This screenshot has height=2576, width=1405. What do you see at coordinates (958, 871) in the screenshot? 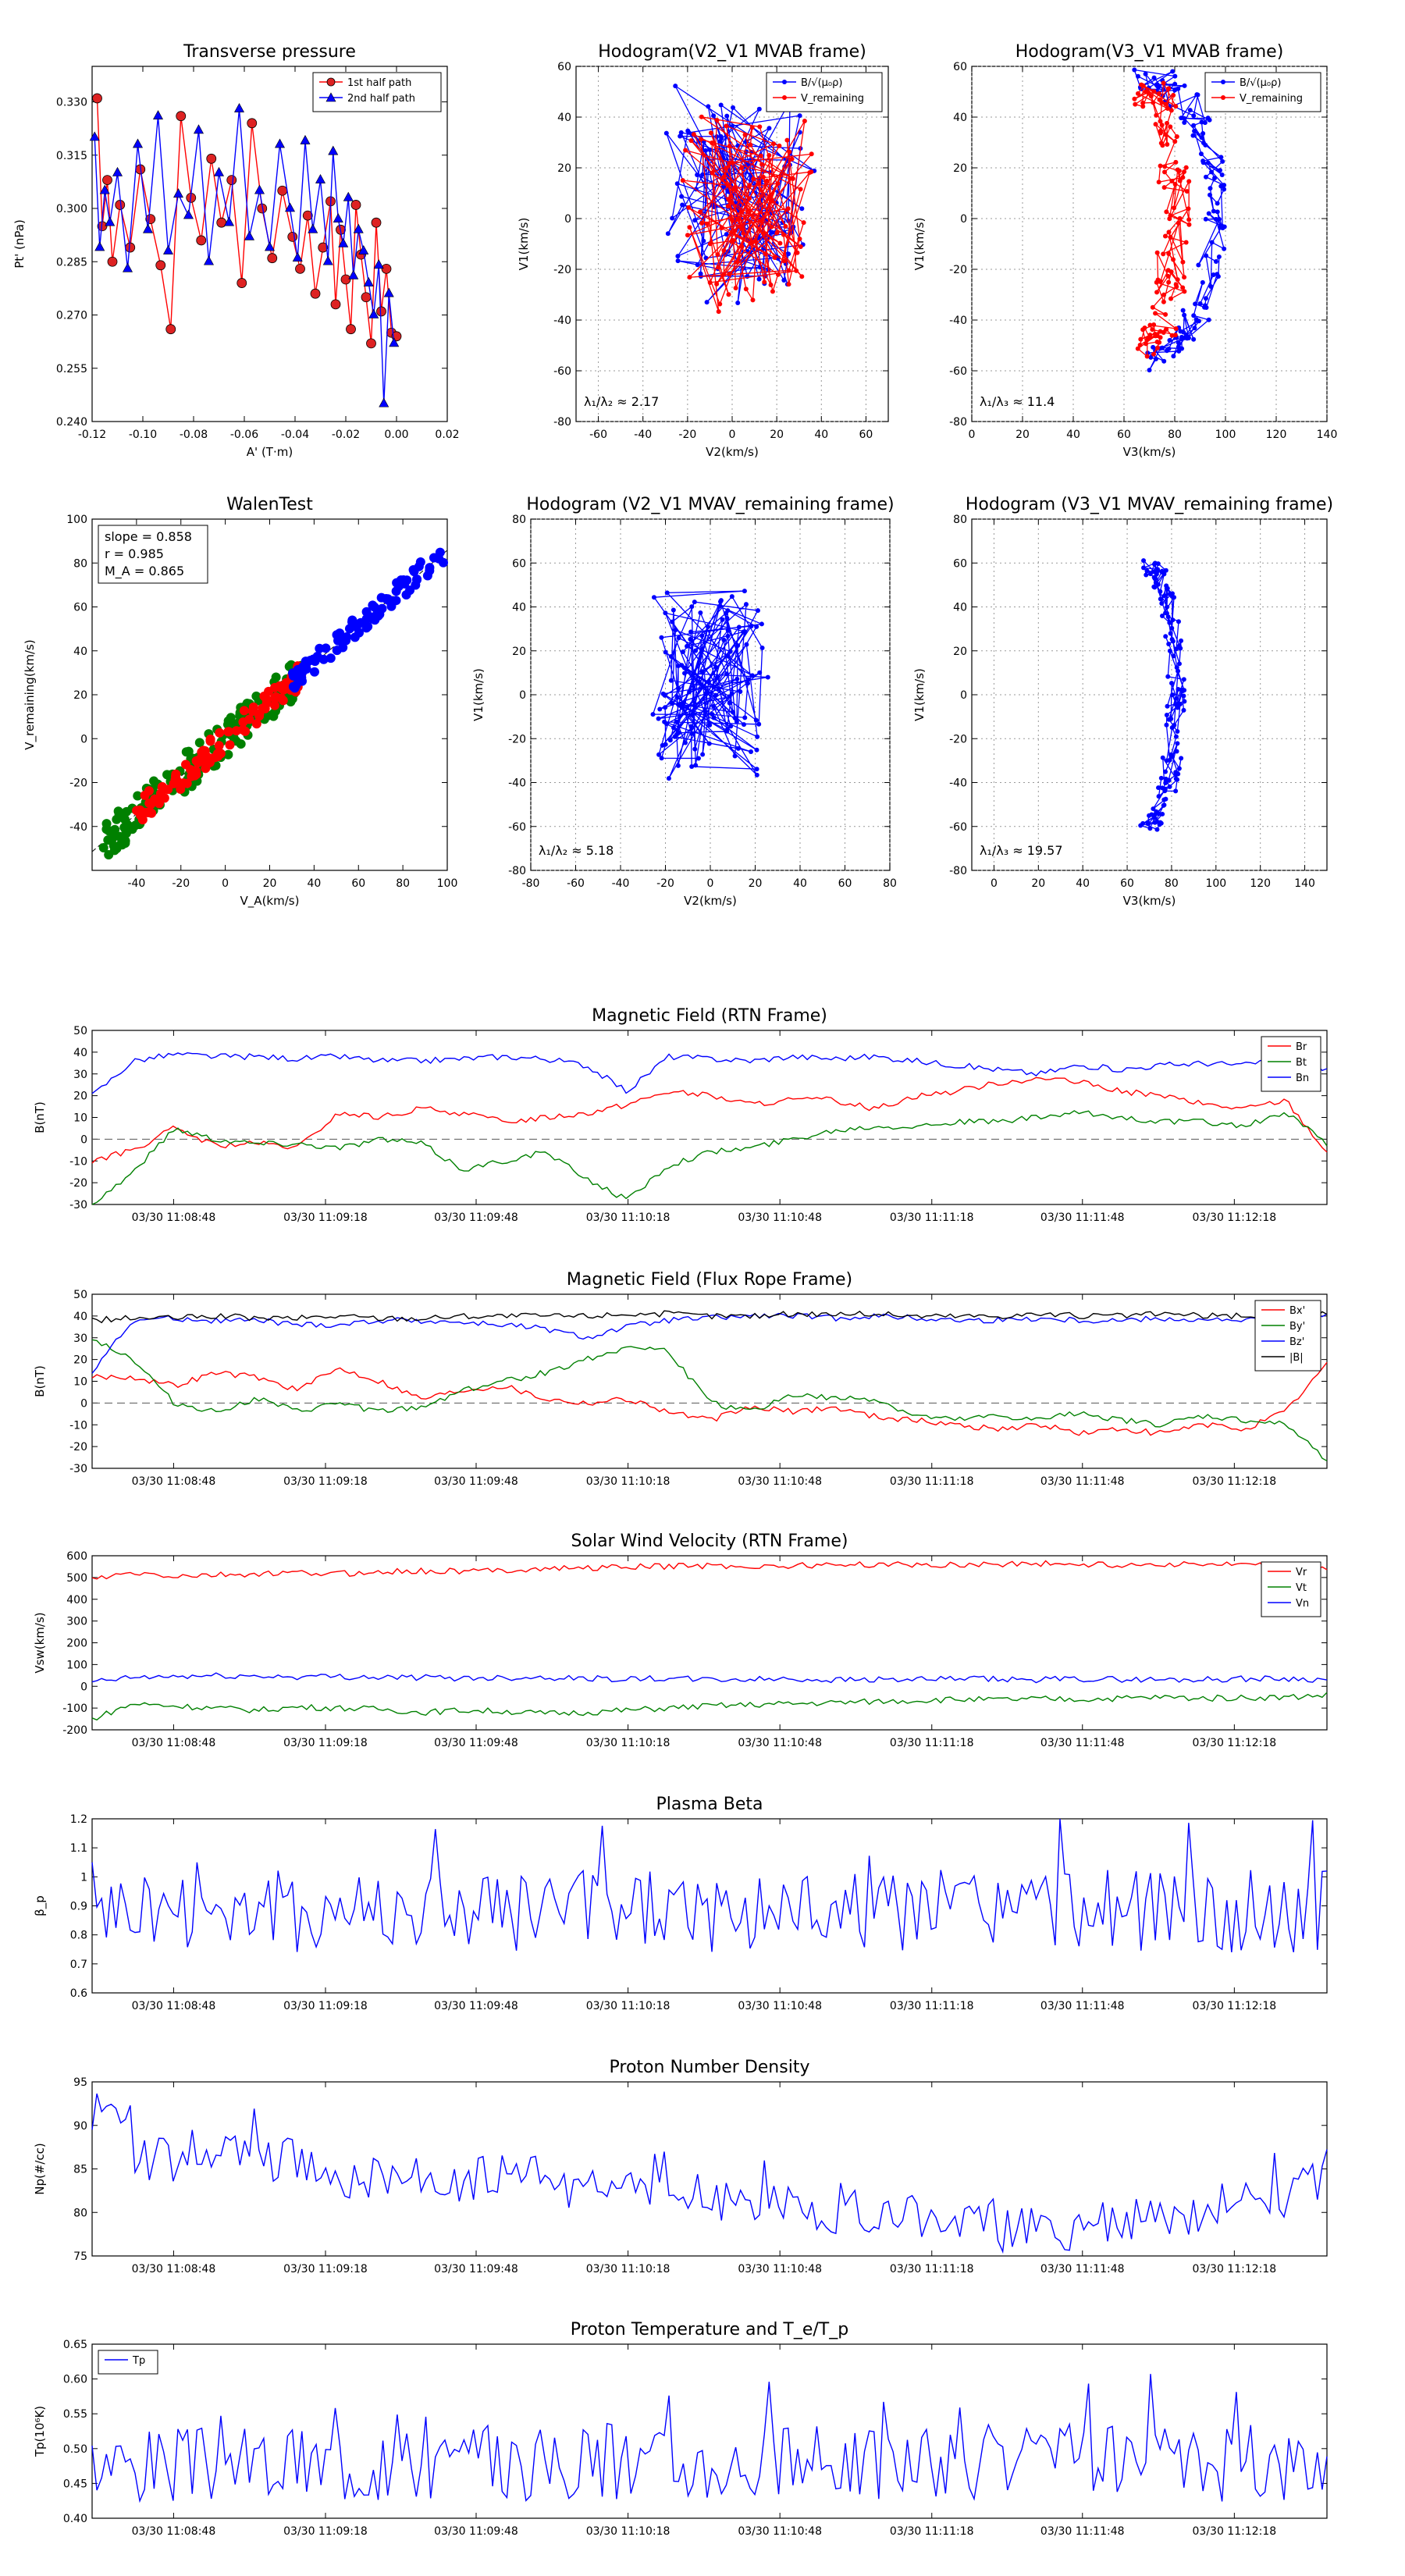
I see `y-tick-label: -80` at bounding box center [958, 871].